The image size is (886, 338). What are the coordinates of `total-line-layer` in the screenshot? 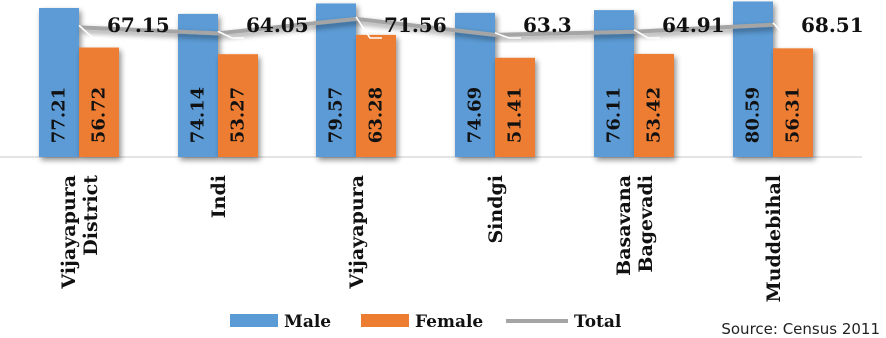 It's located at (426, 26).